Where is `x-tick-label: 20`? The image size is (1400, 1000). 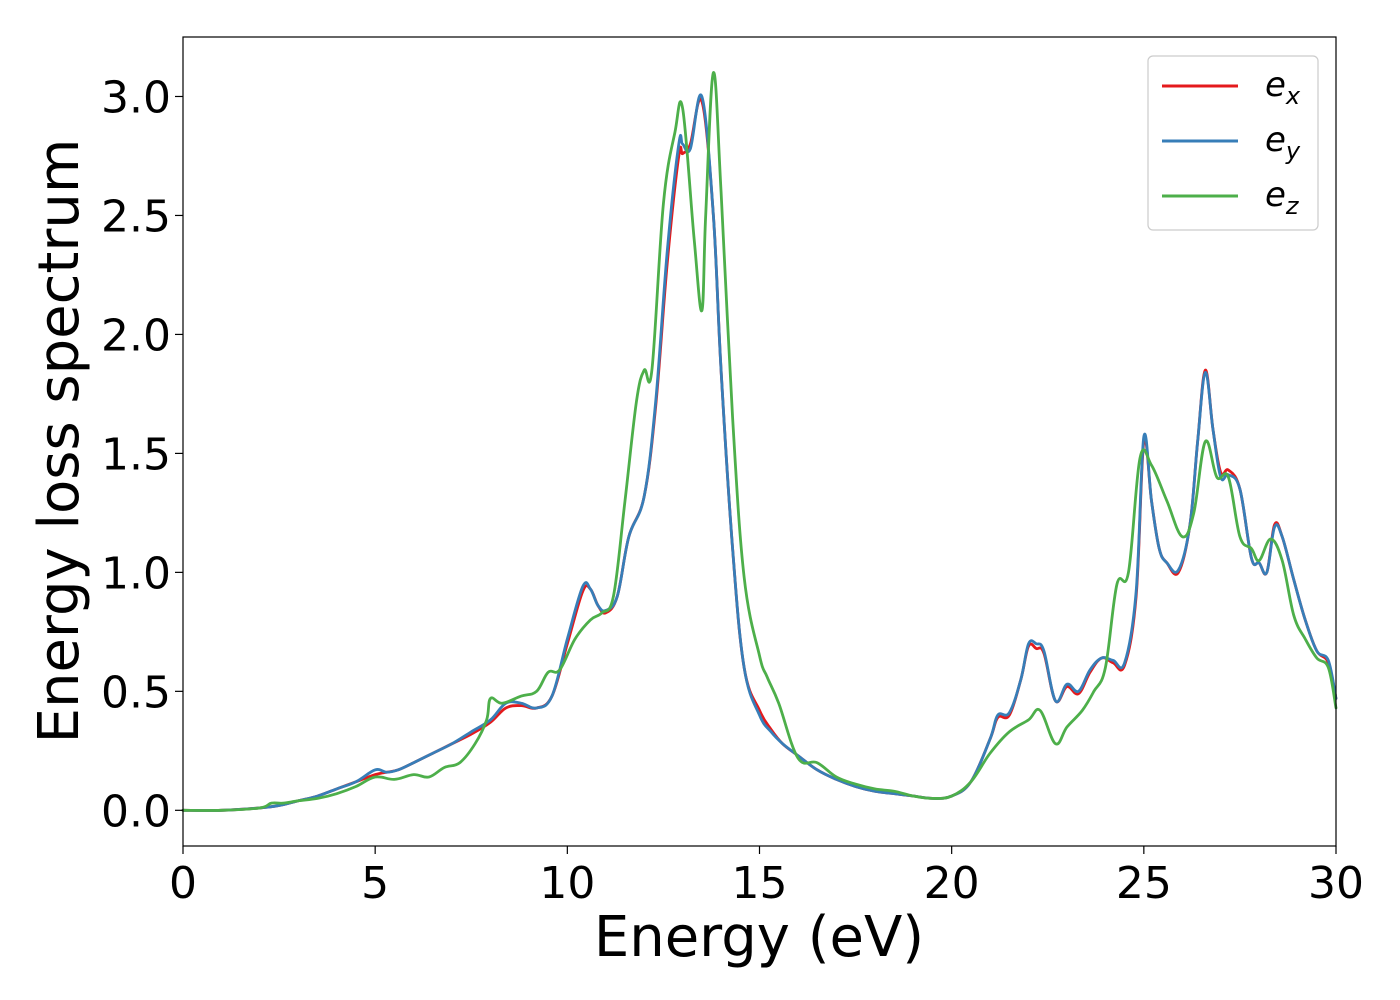
x-tick-label: 20 is located at coordinates (952, 883).